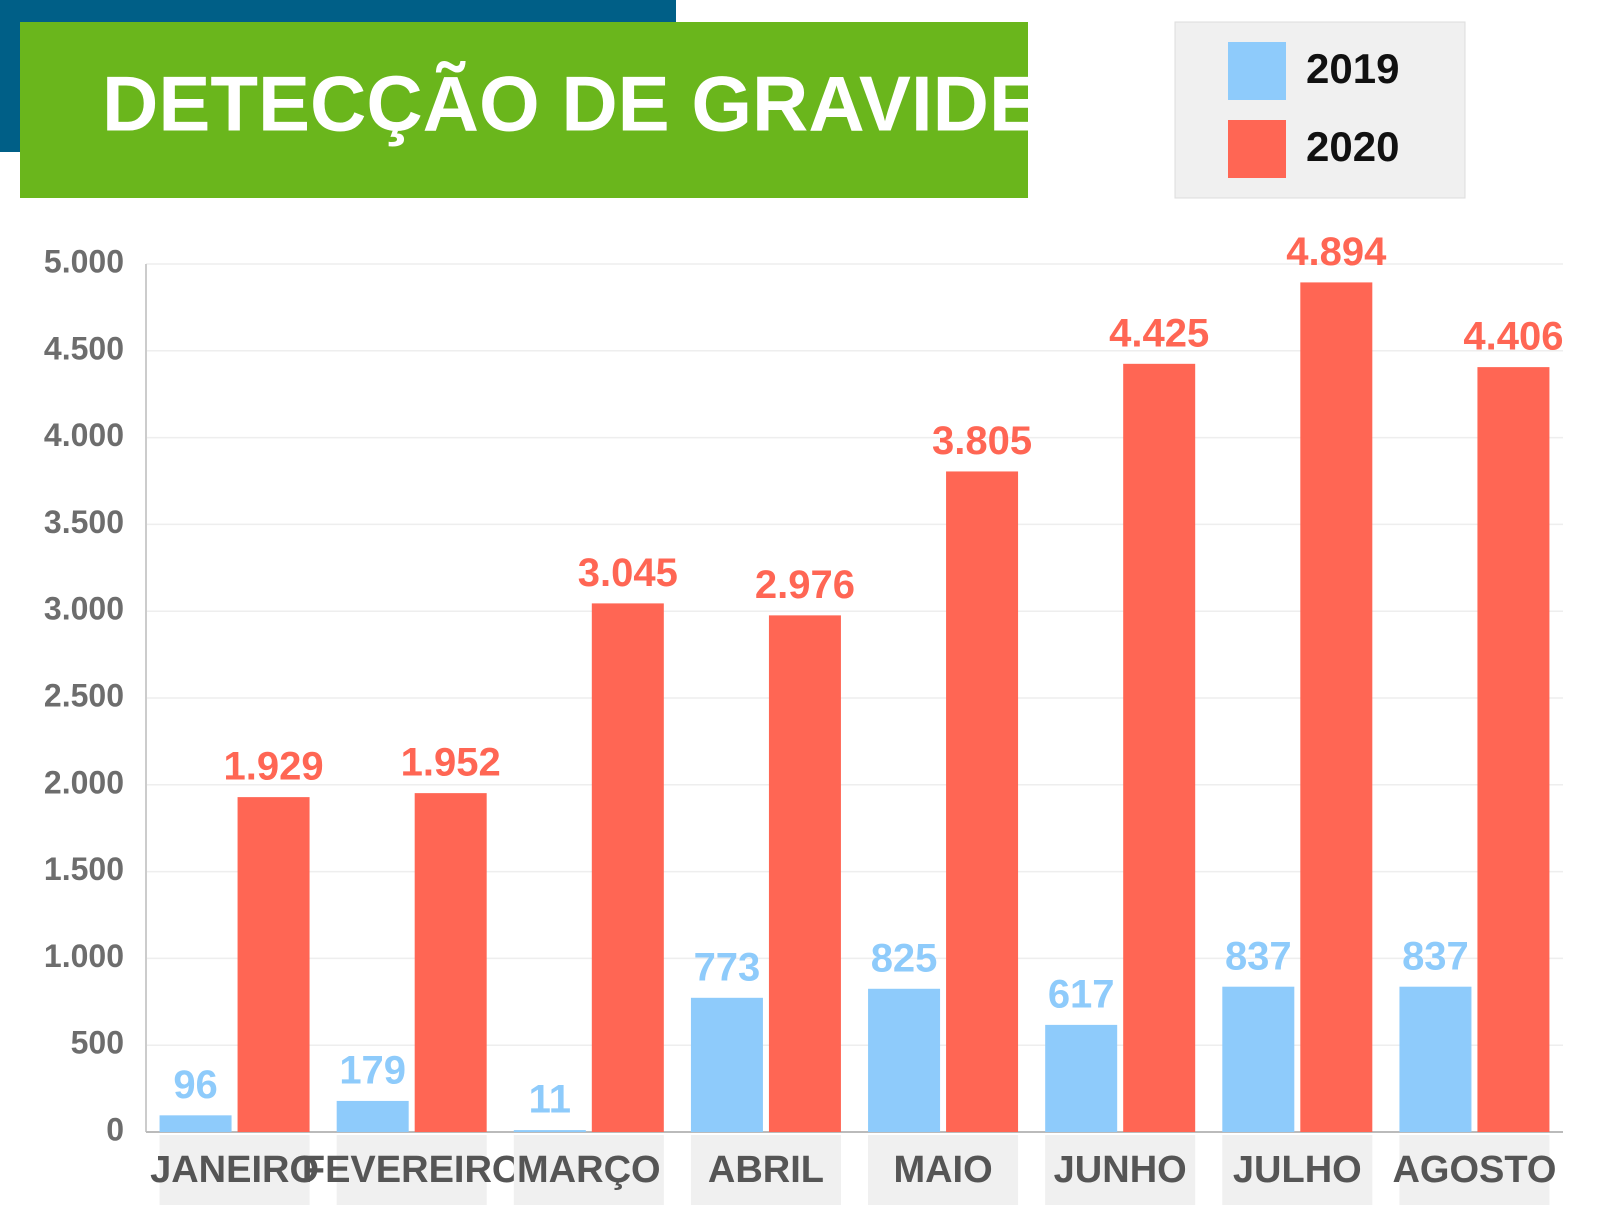 The width and height of the screenshot is (1600, 1220). I want to click on value-label: 4.425, so click(1159, 333).